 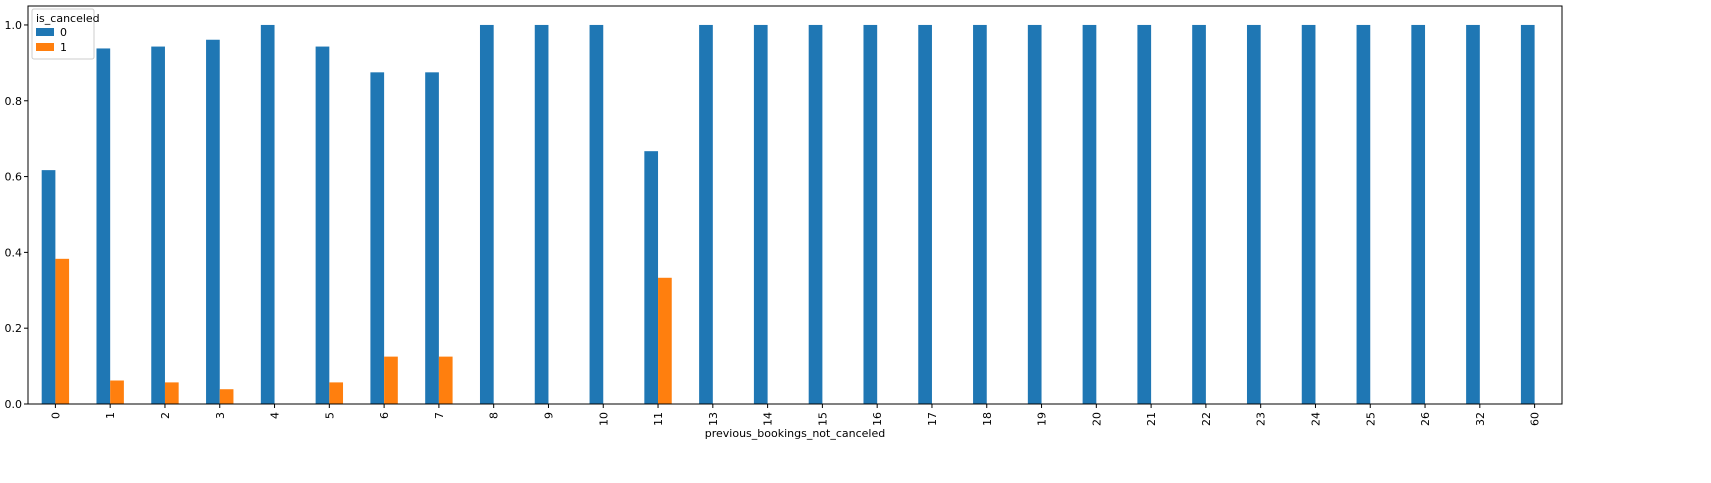 I want to click on x-tick-label: 6, so click(x=384, y=415).